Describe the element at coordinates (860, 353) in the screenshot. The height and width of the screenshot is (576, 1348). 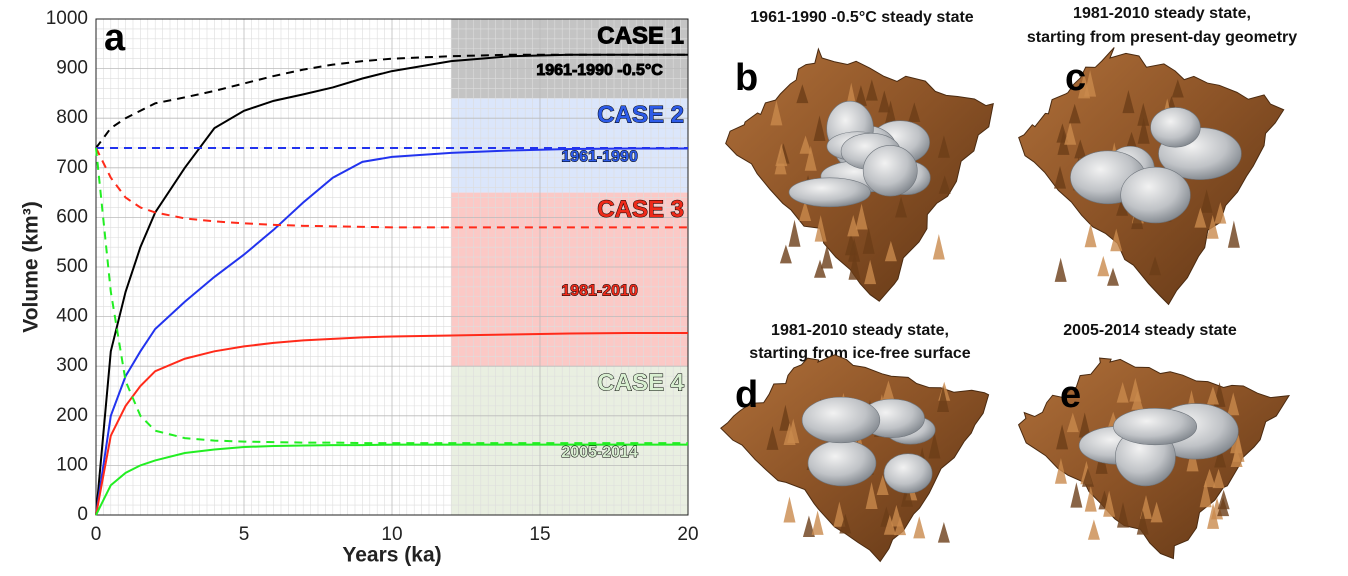
I see `panel-title: starting from ice-free surface` at that location.